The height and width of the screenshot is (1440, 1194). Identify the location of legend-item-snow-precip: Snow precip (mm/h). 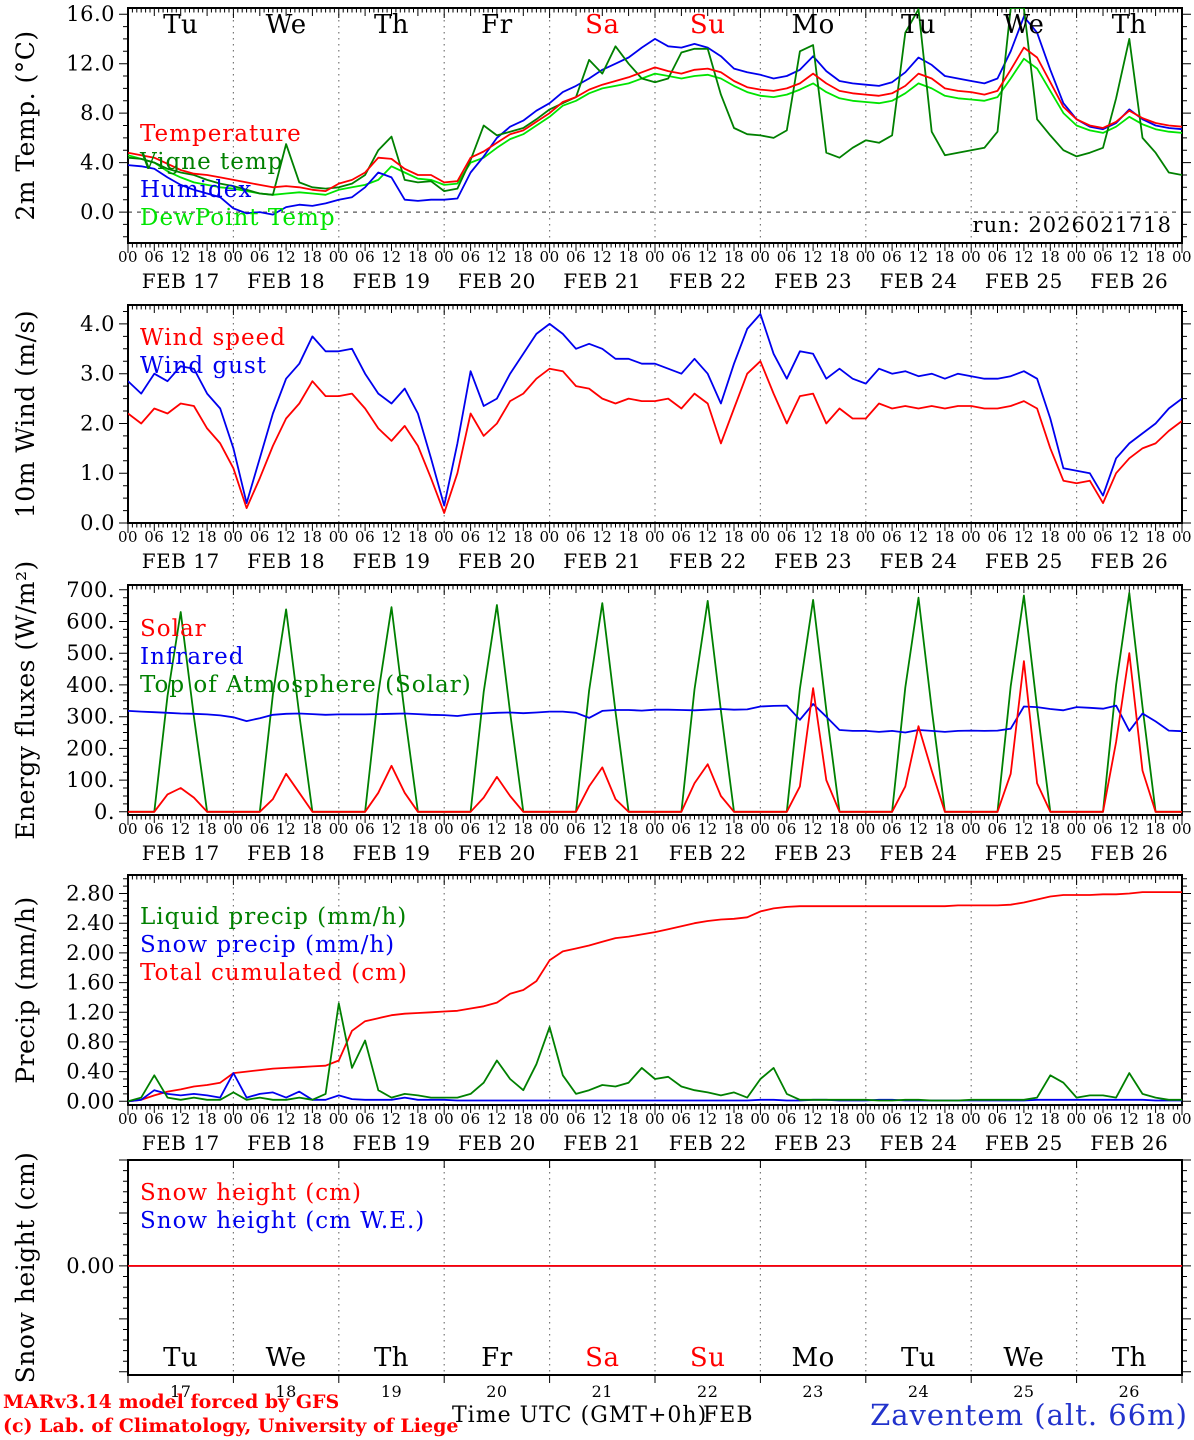
(268, 945).